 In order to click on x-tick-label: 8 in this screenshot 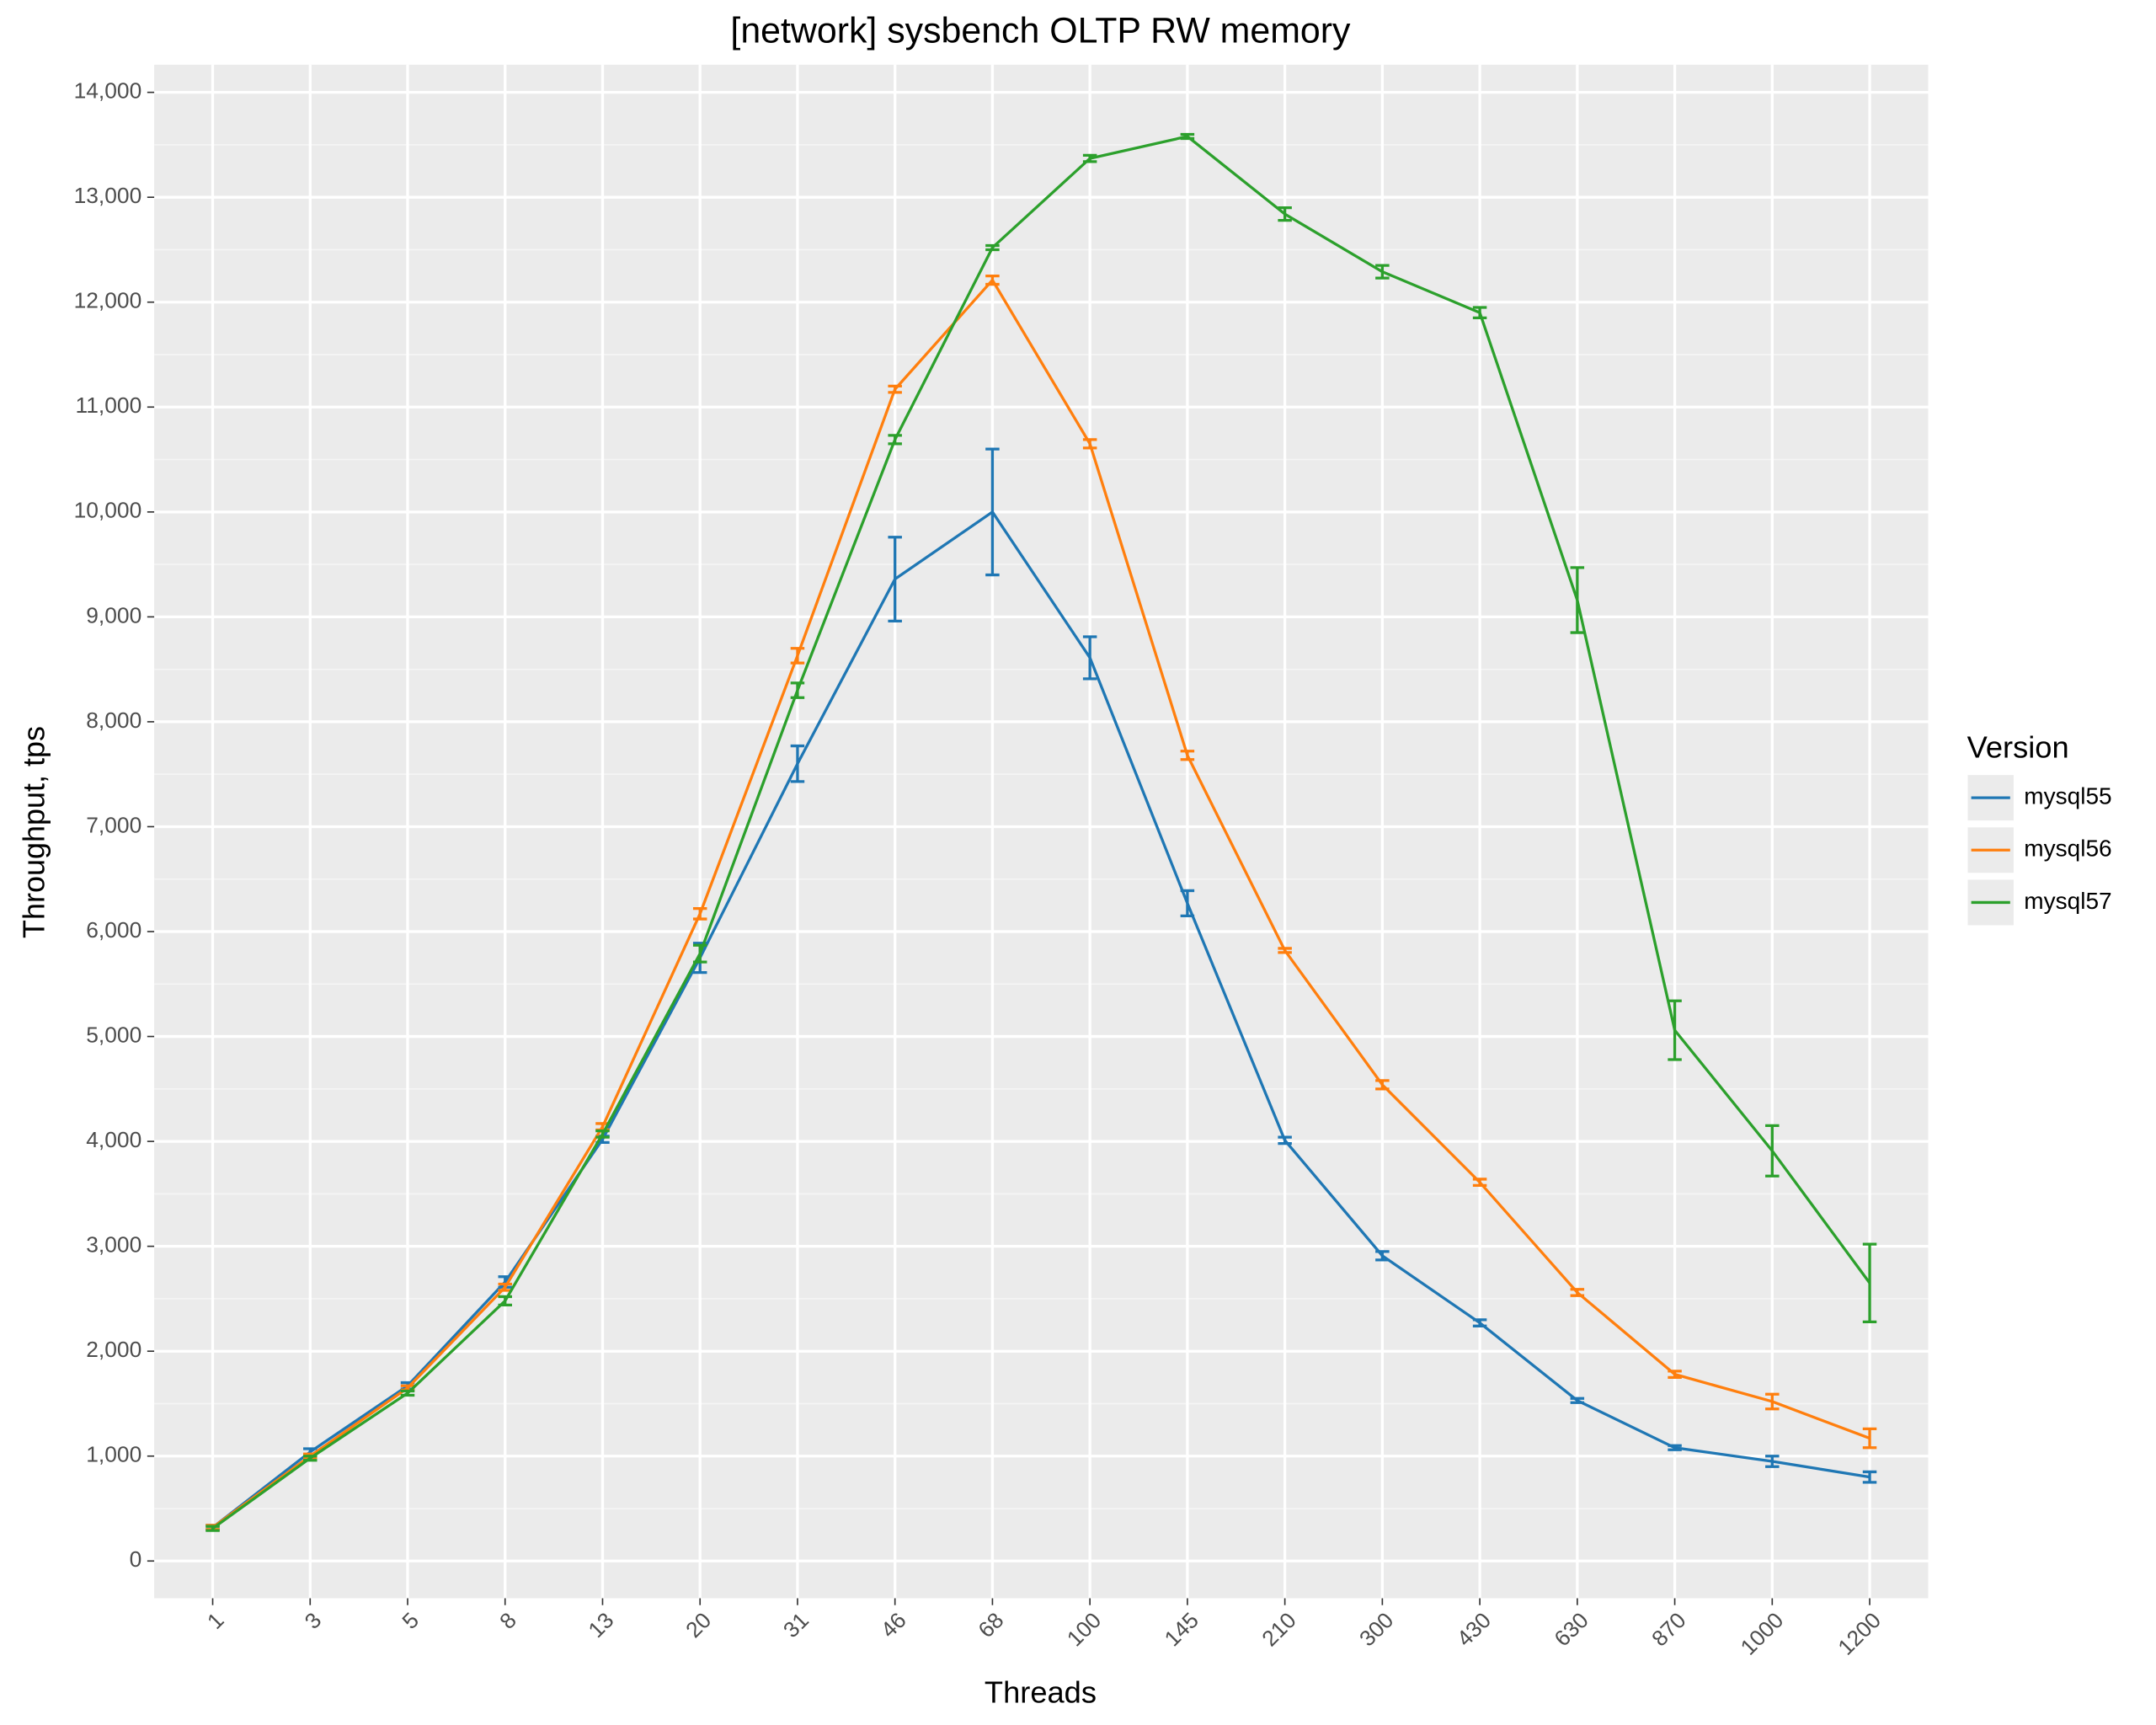, I will do `click(507, 1620)`.